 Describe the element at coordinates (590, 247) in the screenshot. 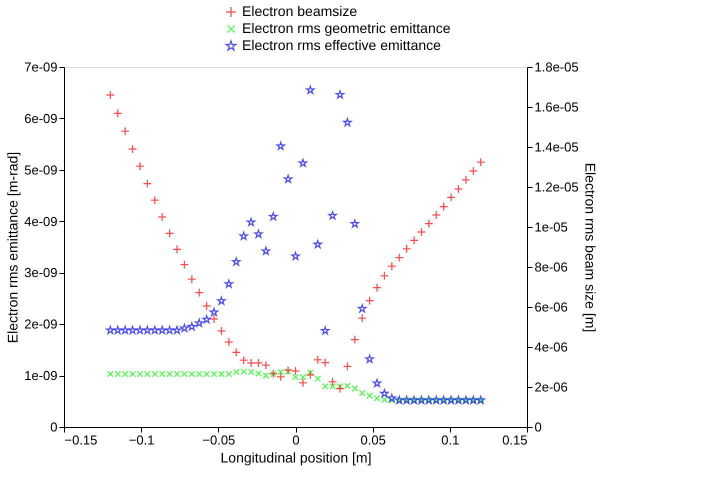

I see `y2-axis-title: Electron rms beam size [m]` at that location.